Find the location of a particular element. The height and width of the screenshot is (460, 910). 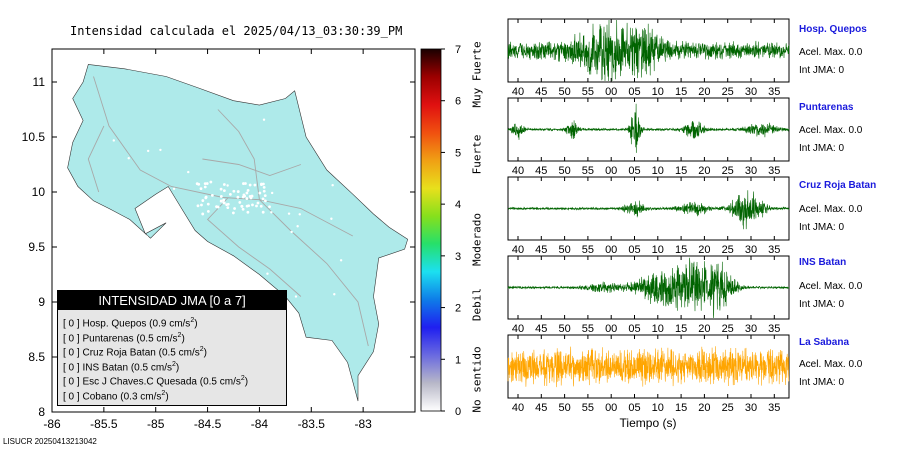

legend-station: Cruz Roja Batan is located at coordinates (119, 353).